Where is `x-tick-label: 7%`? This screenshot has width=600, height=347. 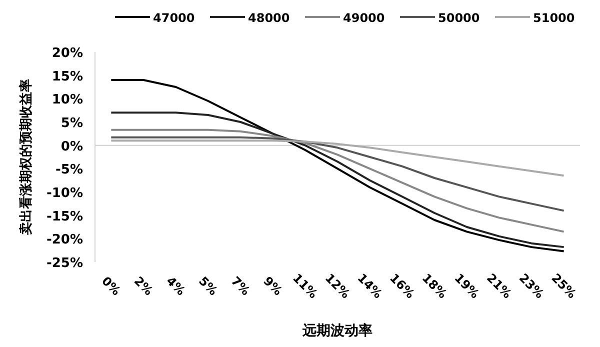
x-tick-label: 7% is located at coordinates (240, 286).